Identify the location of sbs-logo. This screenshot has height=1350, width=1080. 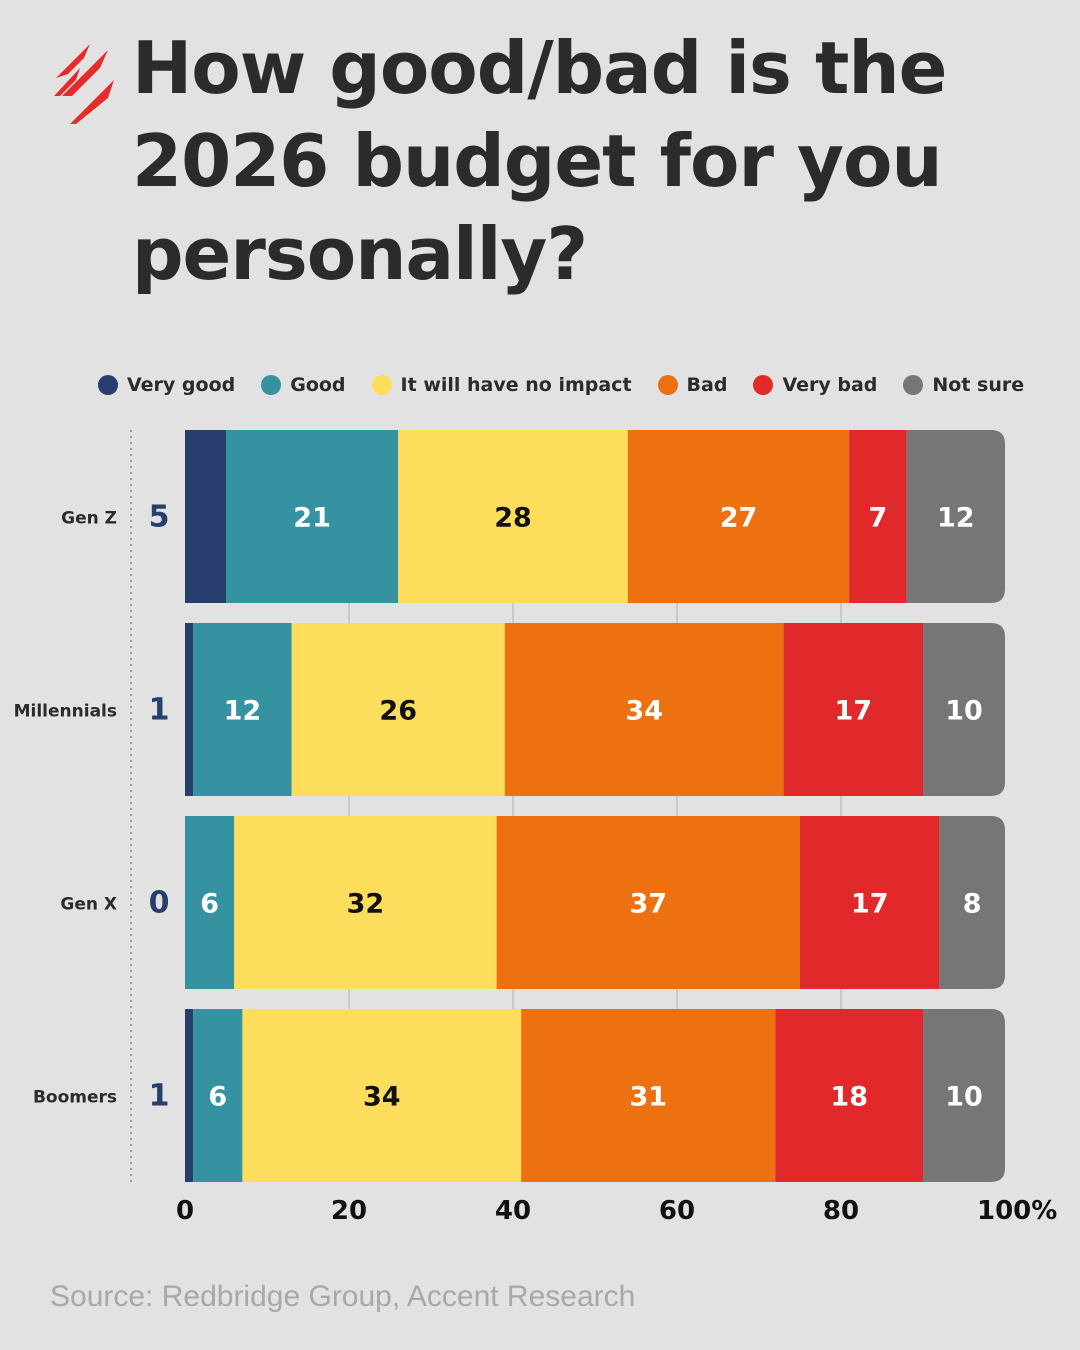
(84, 84).